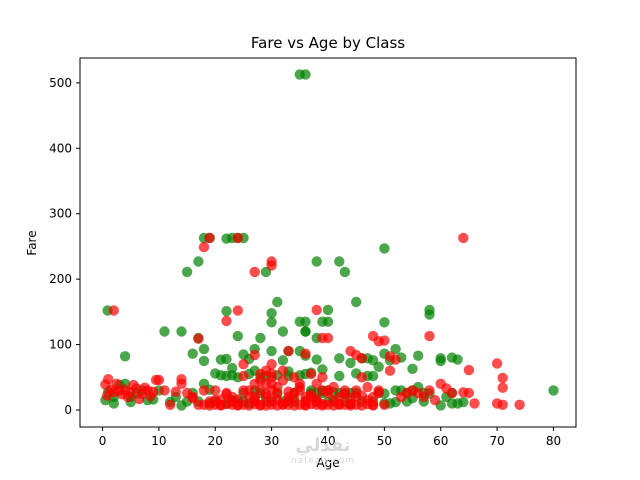  I want to click on x-tick-label-1: 10, so click(158, 441).